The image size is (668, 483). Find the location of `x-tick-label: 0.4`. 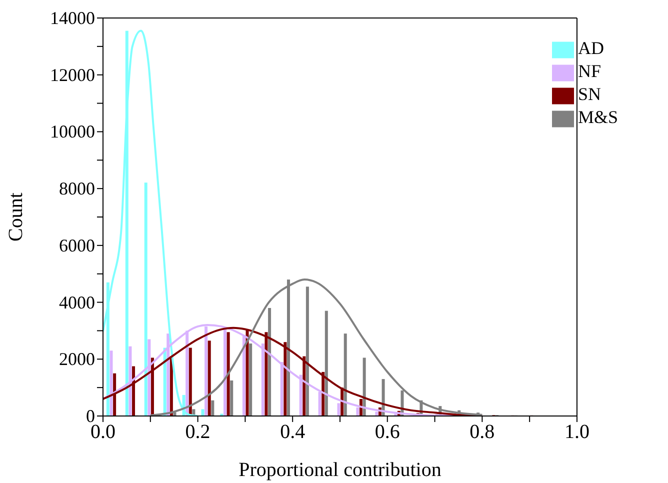

x-tick-label: 0.4 is located at coordinates (293, 432).